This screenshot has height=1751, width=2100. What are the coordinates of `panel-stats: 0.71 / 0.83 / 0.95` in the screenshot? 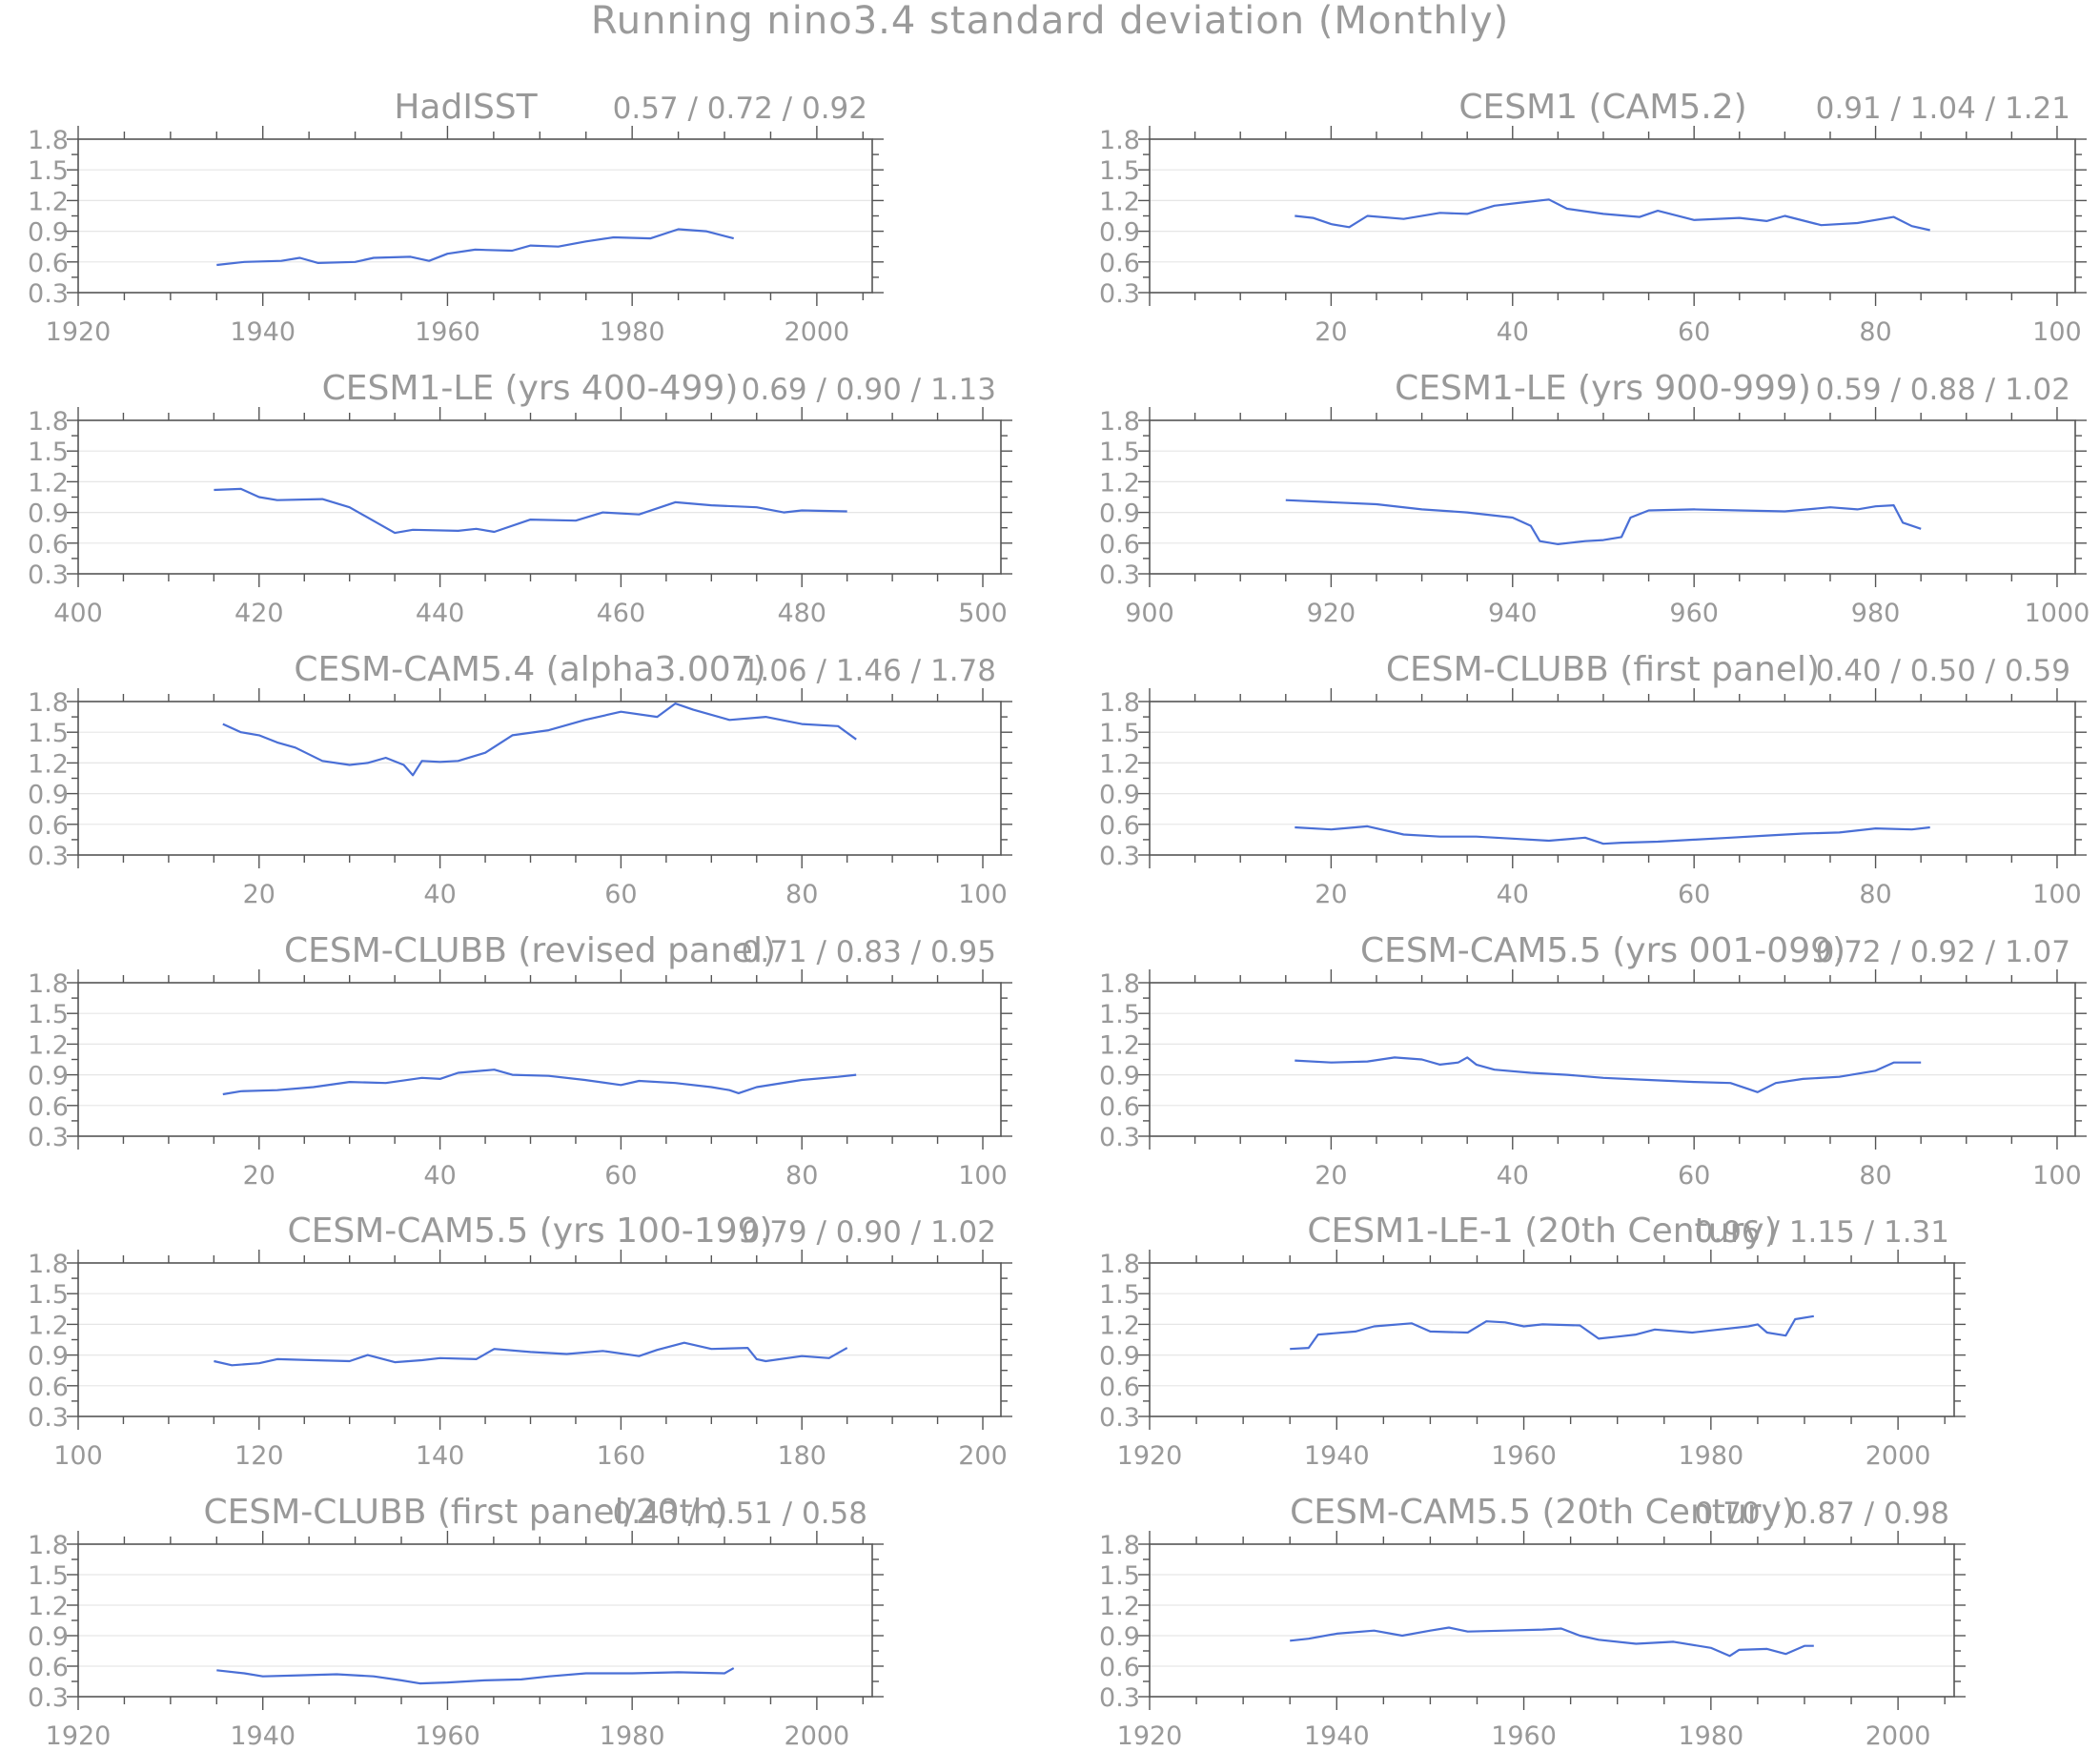 It's located at (869, 952).